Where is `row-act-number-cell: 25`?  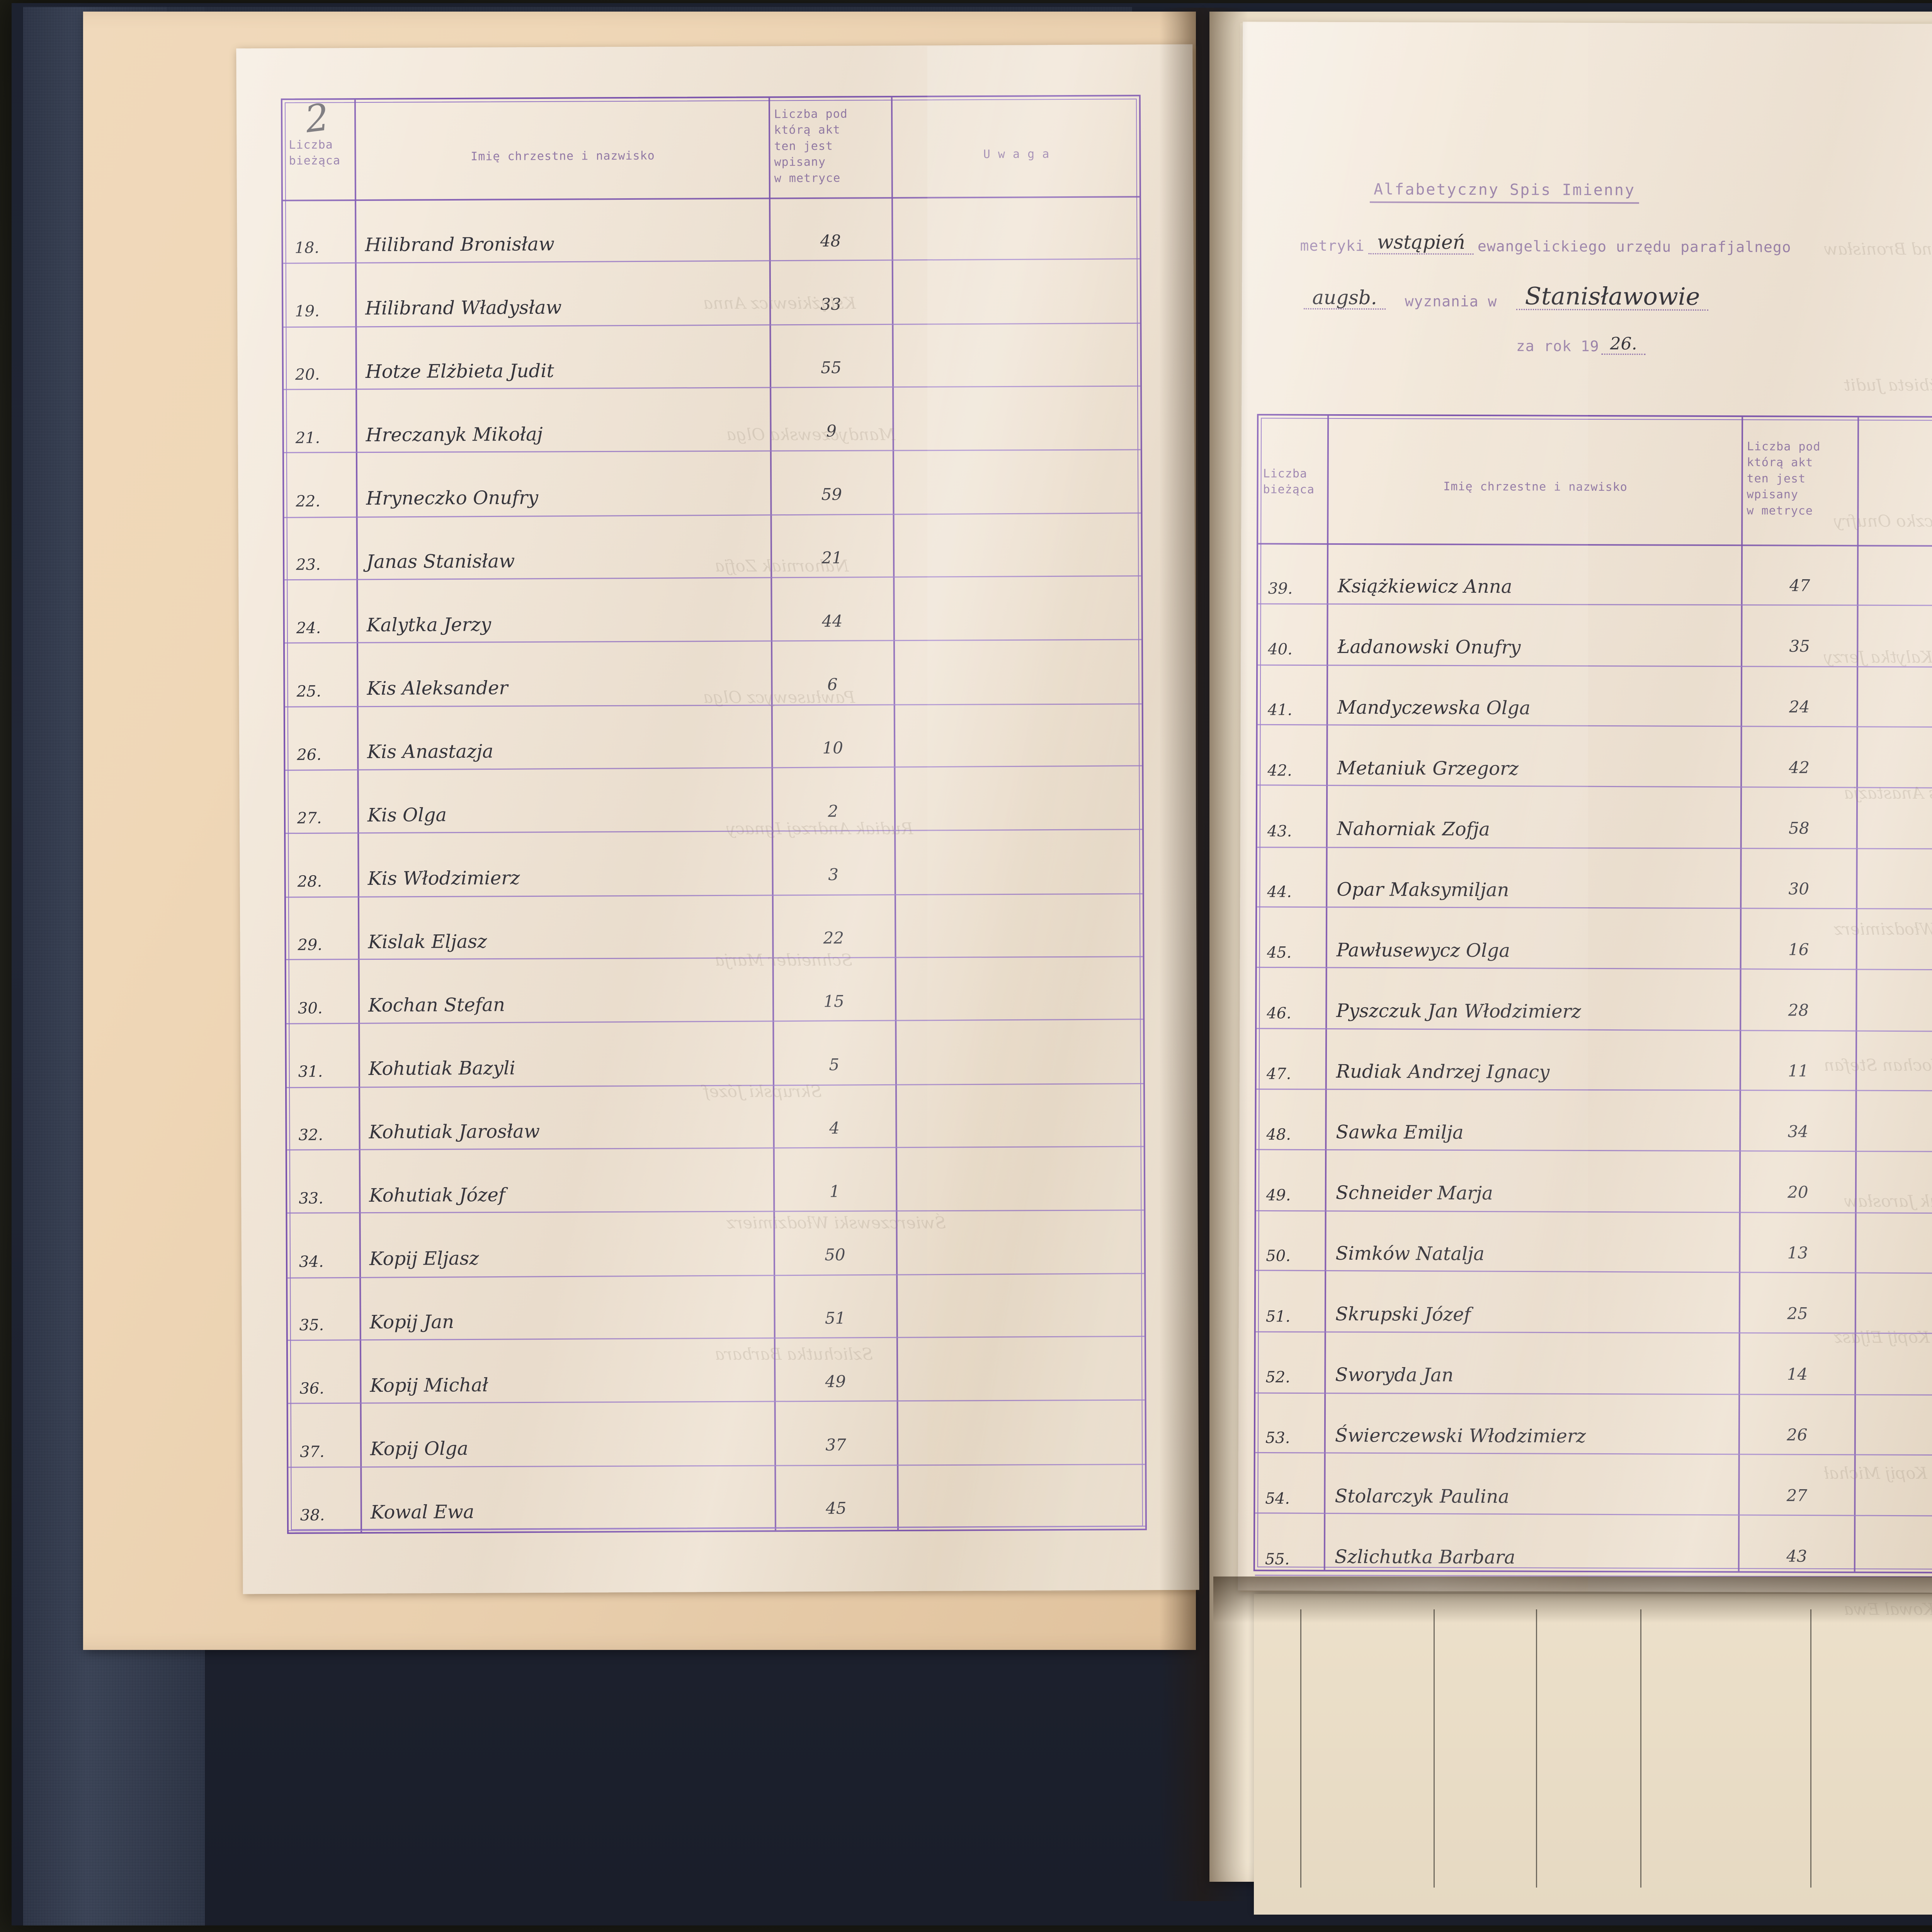
row-act-number-cell: 25 is located at coordinates (1798, 1313).